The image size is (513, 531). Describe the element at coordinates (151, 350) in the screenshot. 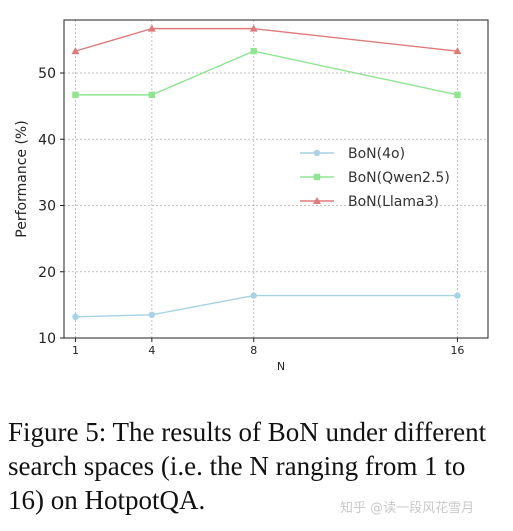

I see `x-tick-label: 4` at that location.